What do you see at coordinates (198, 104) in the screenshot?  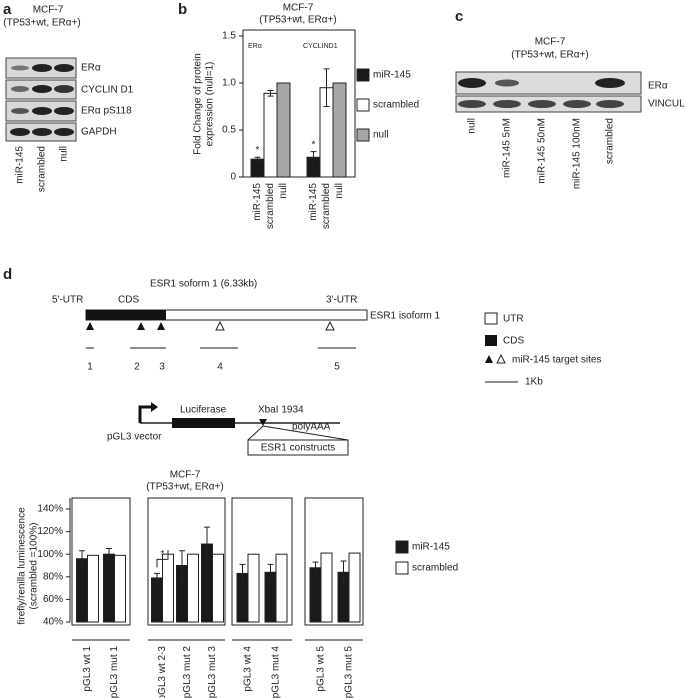 I see `y-axis-label: Fold Change of protein` at bounding box center [198, 104].